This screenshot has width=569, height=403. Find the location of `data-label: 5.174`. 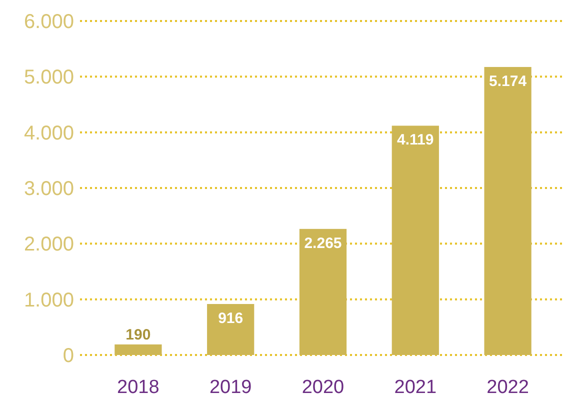

data-label: 5.174 is located at coordinates (508, 81).